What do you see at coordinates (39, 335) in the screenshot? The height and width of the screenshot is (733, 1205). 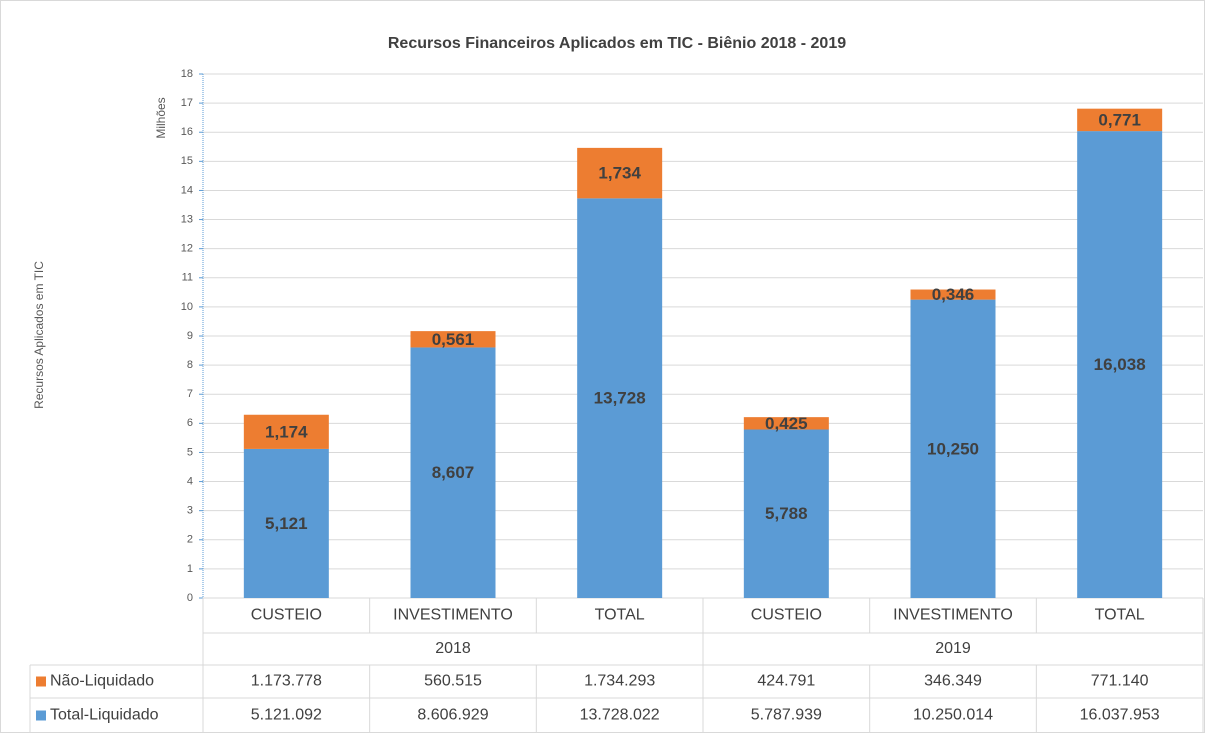 I see `y-axis-label: Recursos Aplicados em TIC` at bounding box center [39, 335].